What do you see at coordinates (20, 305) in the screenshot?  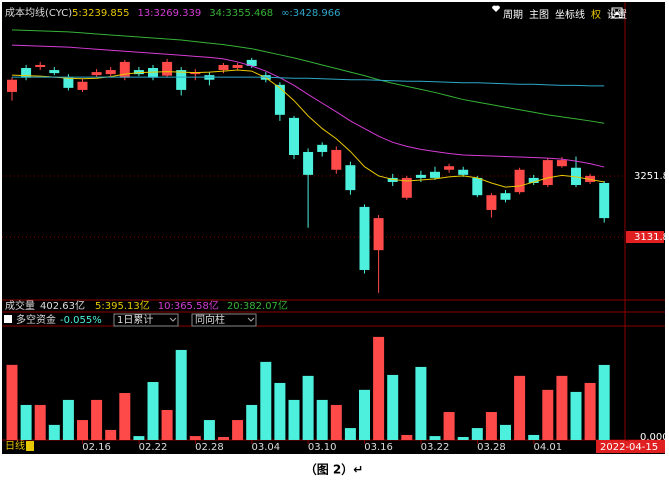 I see `volume-title: 成交量` at bounding box center [20, 305].